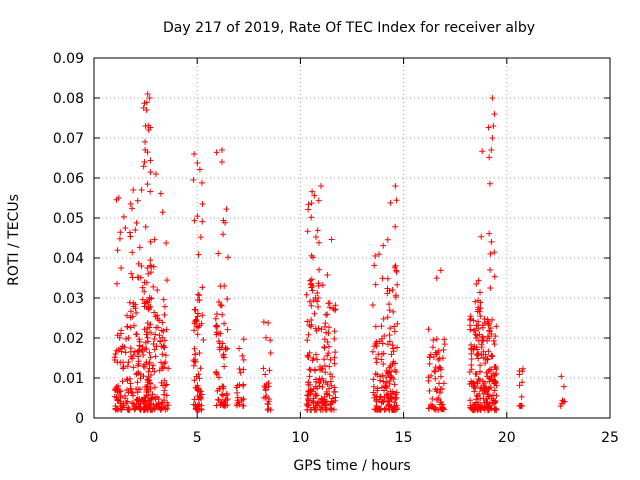 Image resolution: width=640 pixels, height=480 pixels. What do you see at coordinates (68, 339) in the screenshot?
I see `y-tick-label: 0.02` at bounding box center [68, 339].